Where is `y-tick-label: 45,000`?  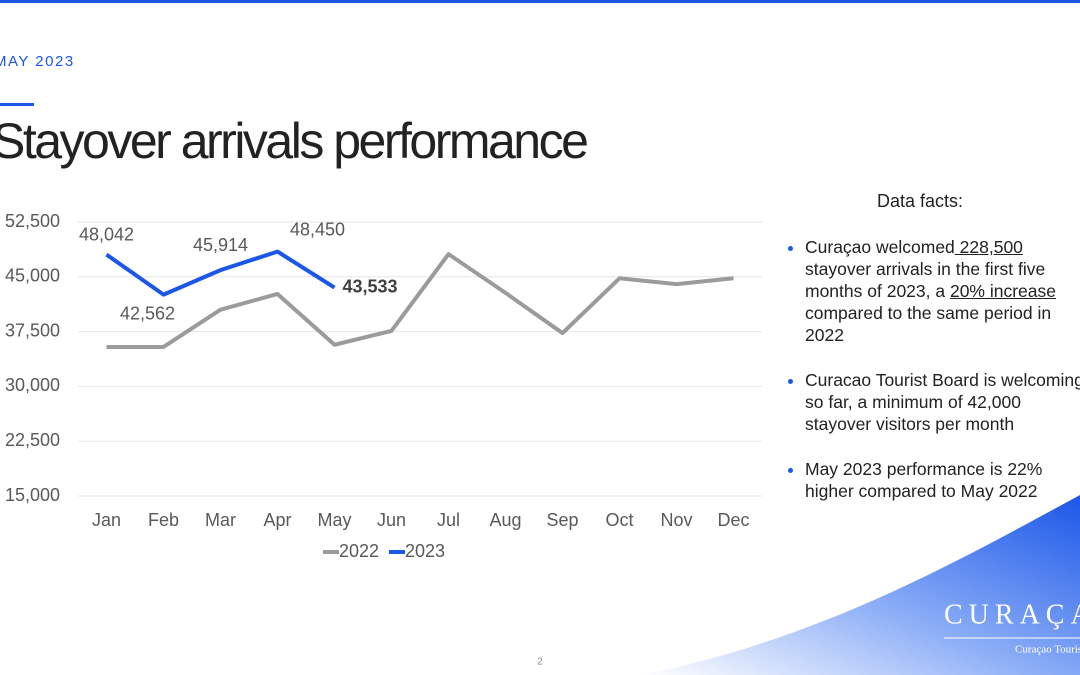
y-tick-label: 45,000 is located at coordinates (32, 276).